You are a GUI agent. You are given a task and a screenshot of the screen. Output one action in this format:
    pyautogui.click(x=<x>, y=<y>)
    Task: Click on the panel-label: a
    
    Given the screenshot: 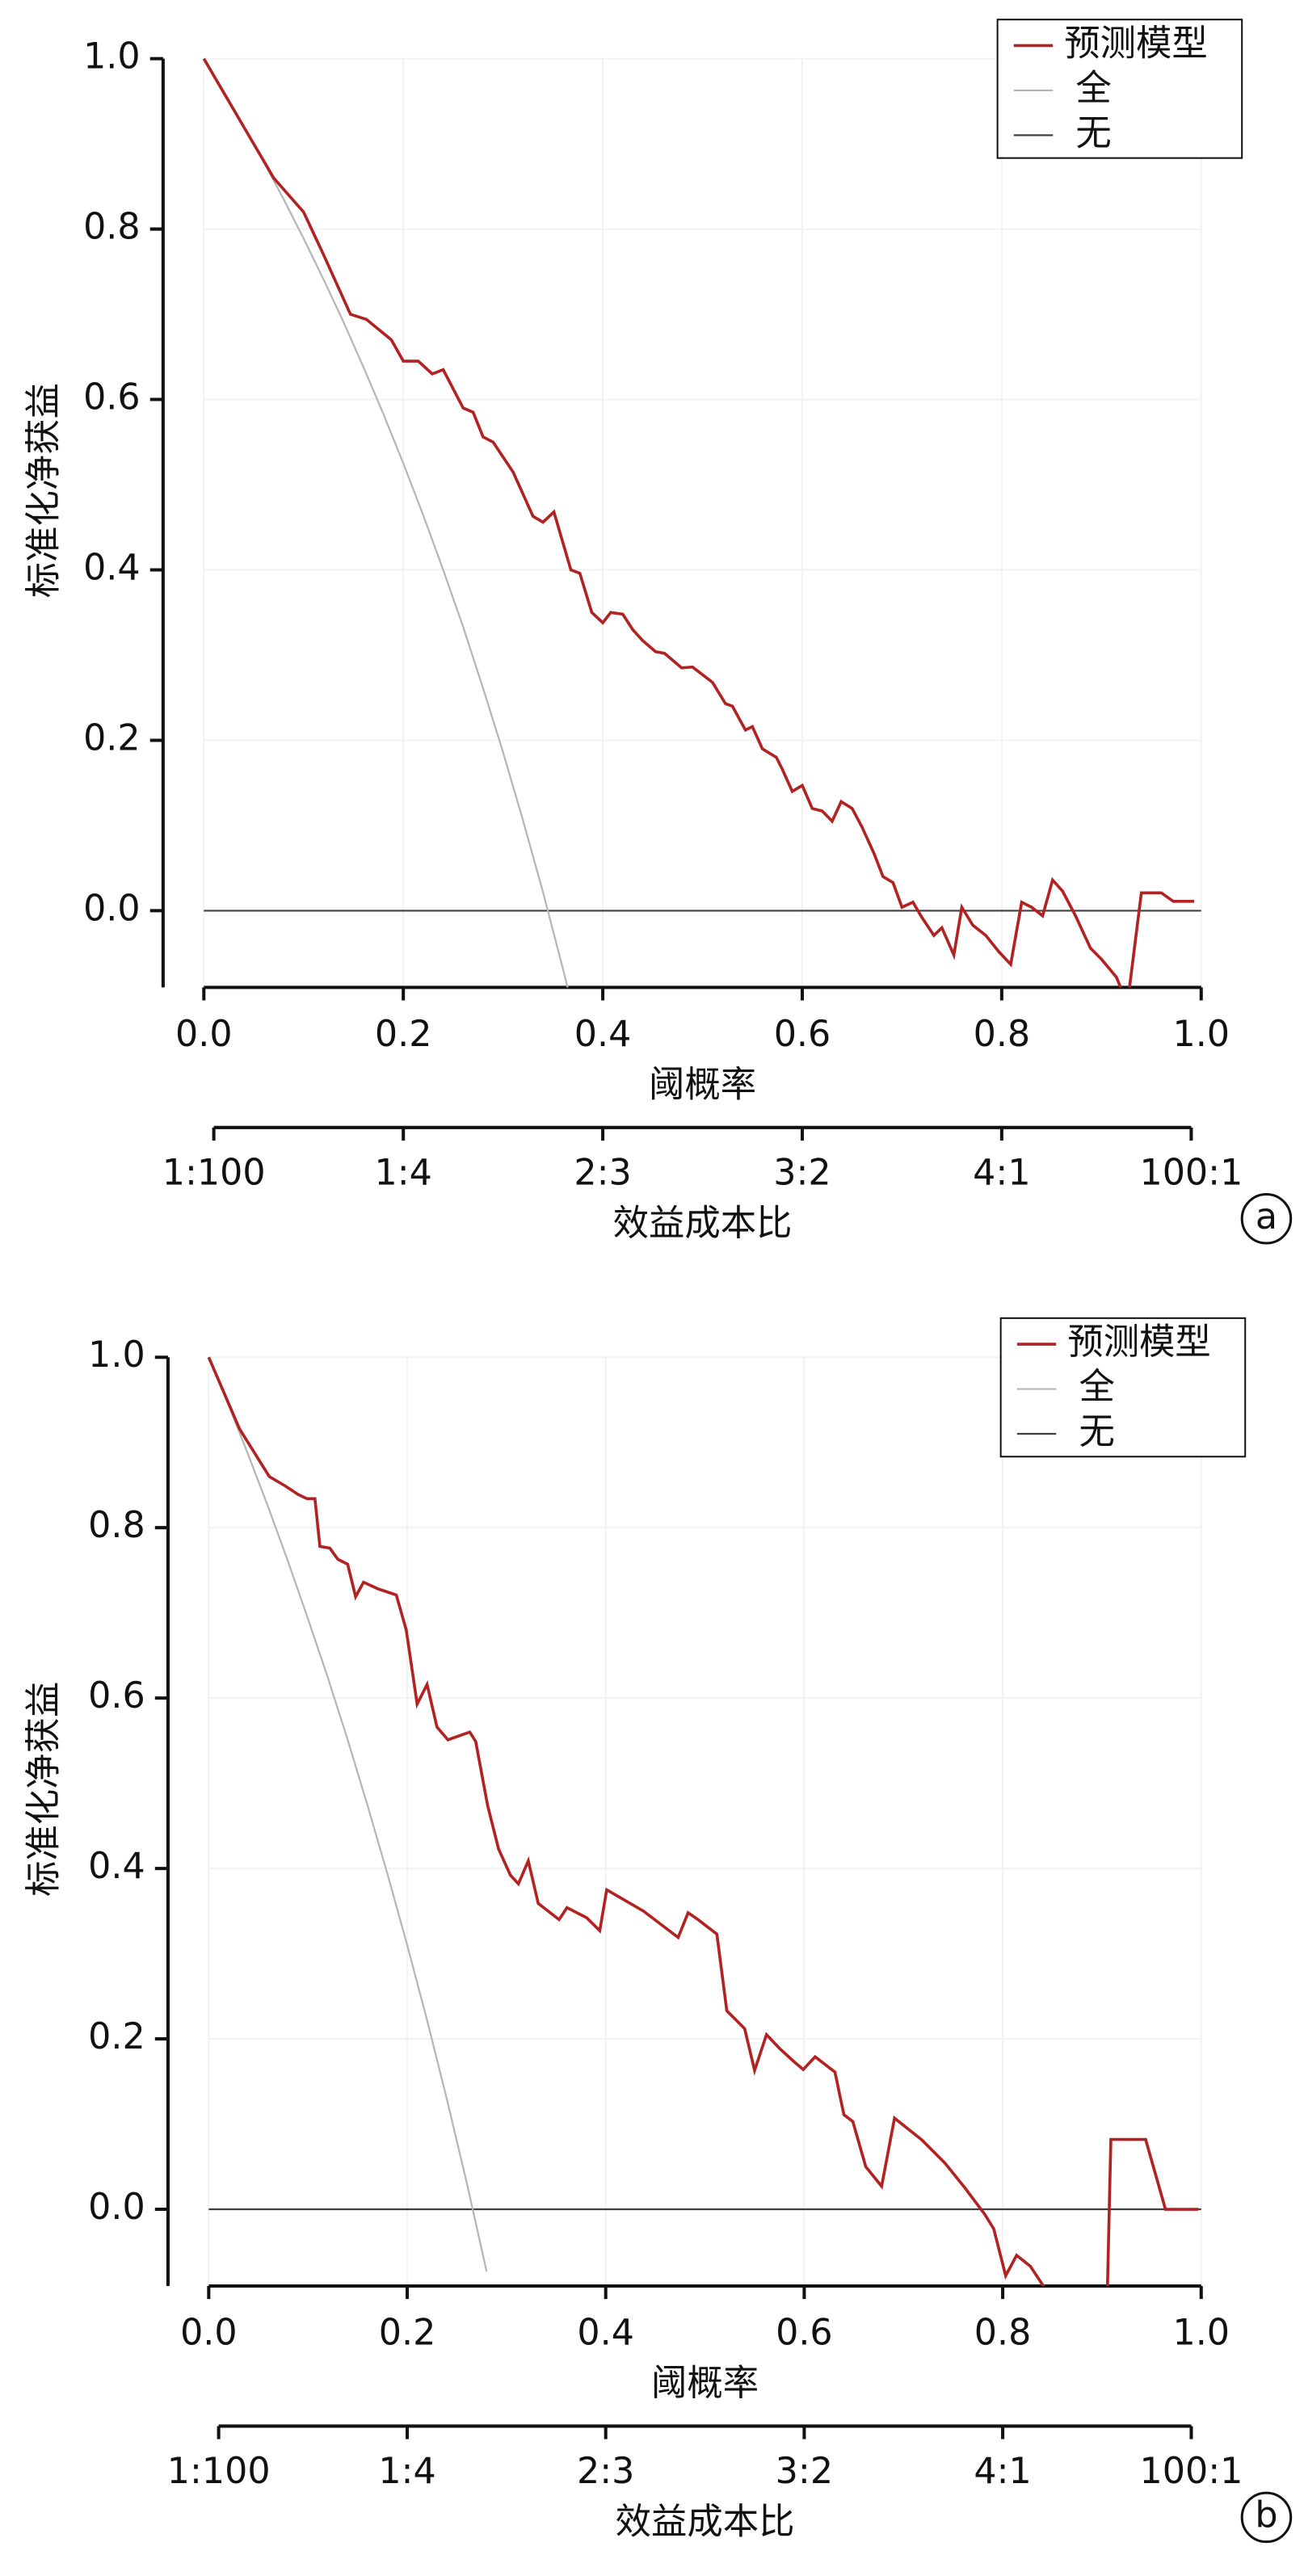 What is the action you would take?
    pyautogui.click(x=1266, y=1217)
    